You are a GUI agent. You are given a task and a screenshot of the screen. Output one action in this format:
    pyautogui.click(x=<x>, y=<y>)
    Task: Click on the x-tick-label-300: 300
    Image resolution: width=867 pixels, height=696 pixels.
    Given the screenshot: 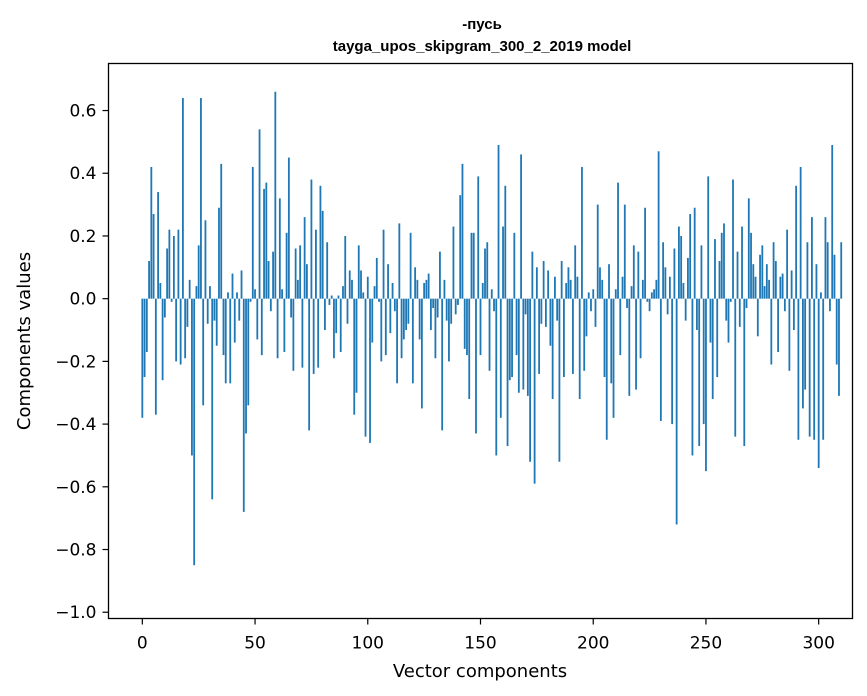 What is the action you would take?
    pyautogui.click(x=818, y=644)
    